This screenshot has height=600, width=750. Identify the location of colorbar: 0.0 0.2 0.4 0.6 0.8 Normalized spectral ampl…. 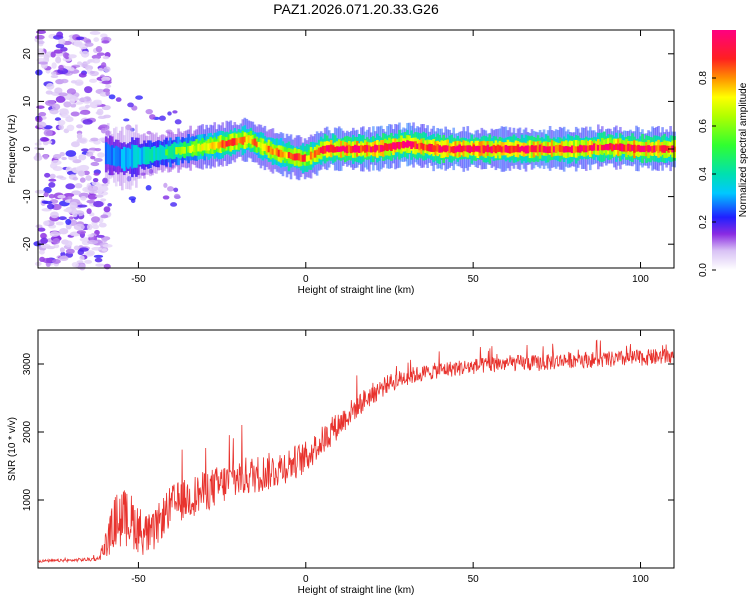
(723, 153).